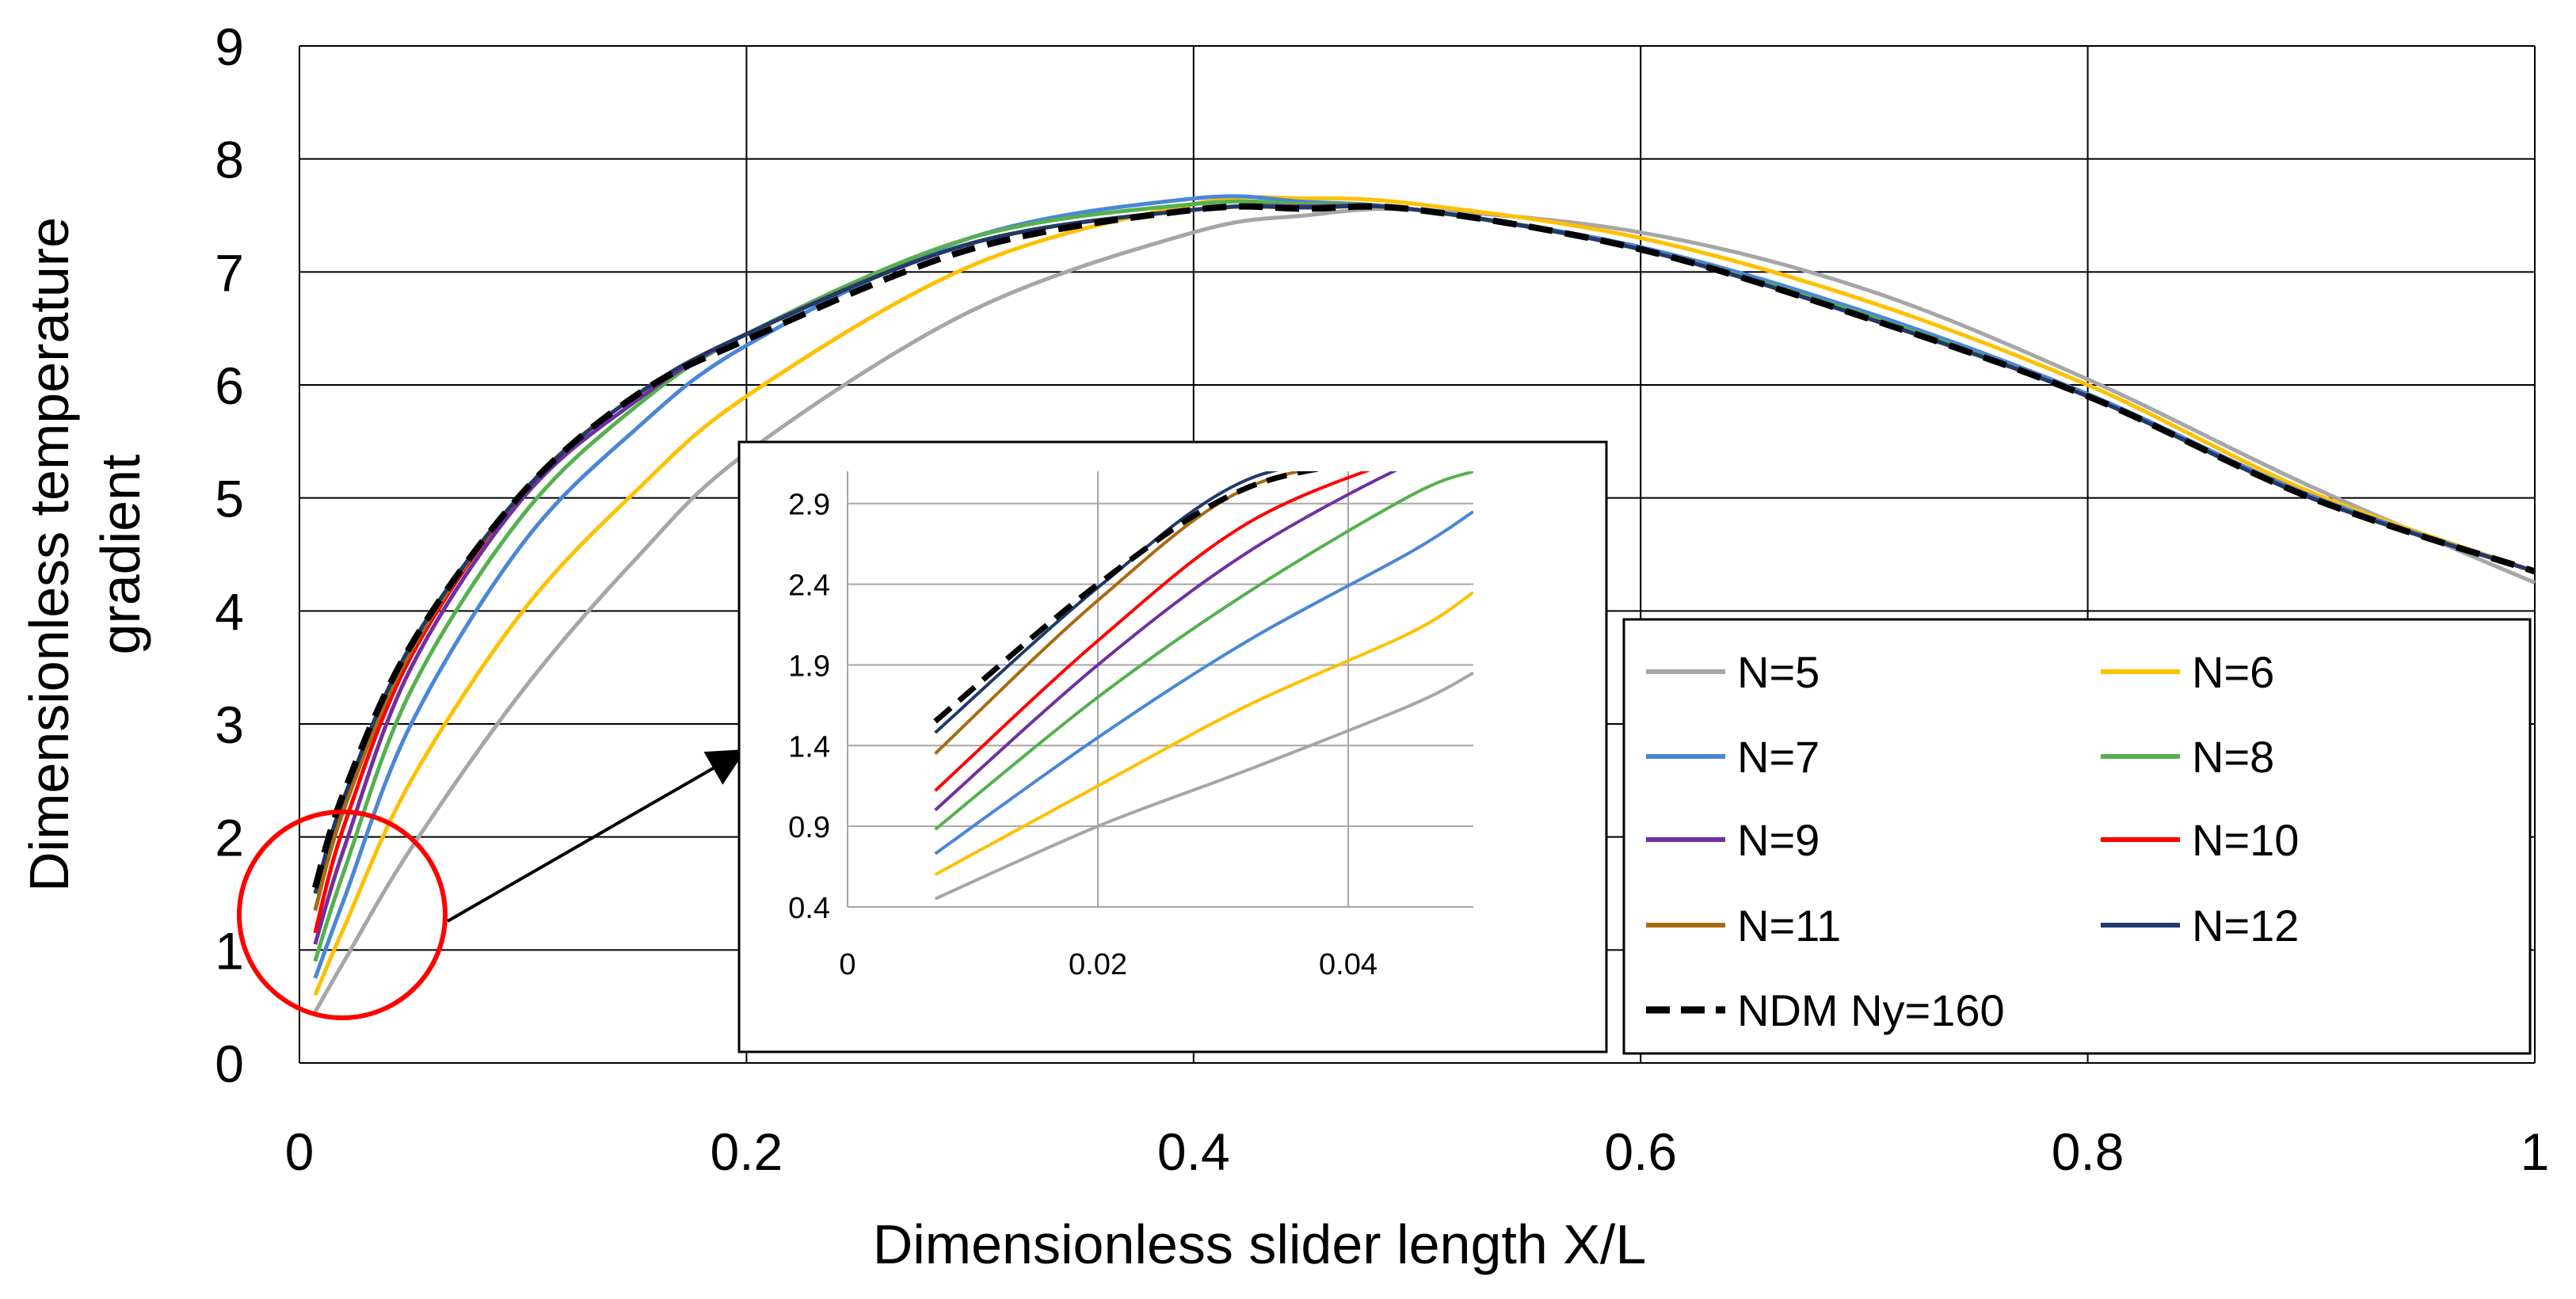 Image resolution: width=2576 pixels, height=1299 pixels. Describe the element at coordinates (230, 160) in the screenshot. I see `y-tick-label: 8` at that location.